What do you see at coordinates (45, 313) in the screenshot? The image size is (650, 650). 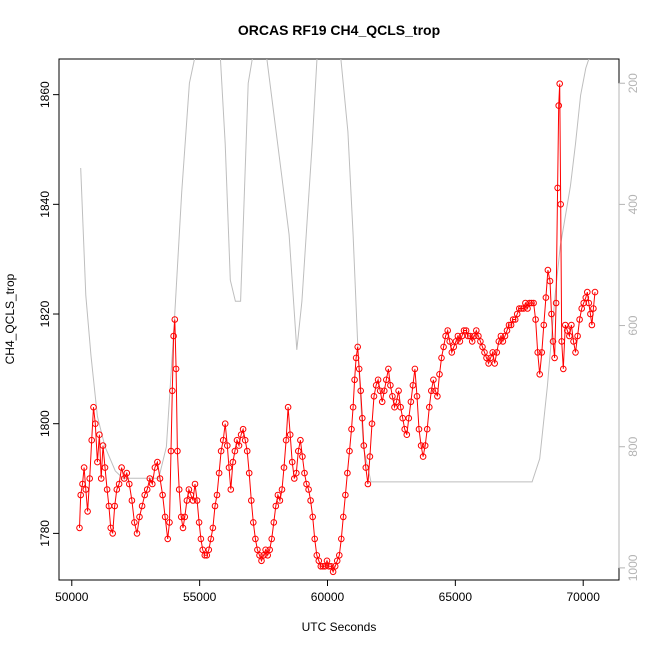 I see `y-tick-label: 1820` at bounding box center [45, 313].